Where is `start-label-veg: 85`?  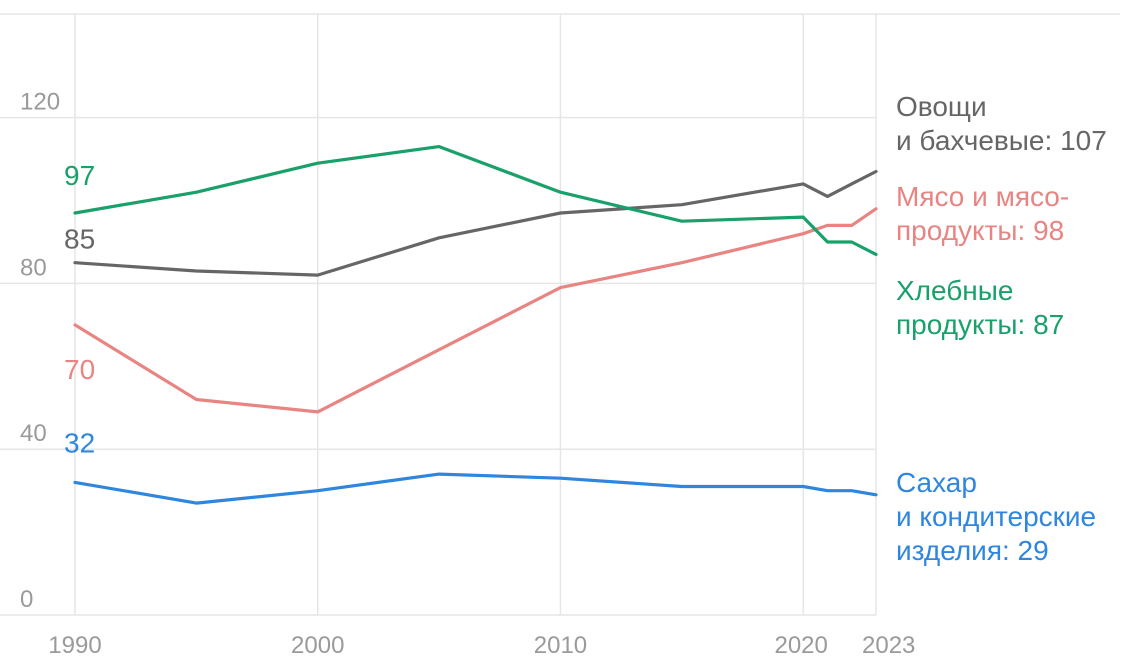 start-label-veg: 85 is located at coordinates (79, 239).